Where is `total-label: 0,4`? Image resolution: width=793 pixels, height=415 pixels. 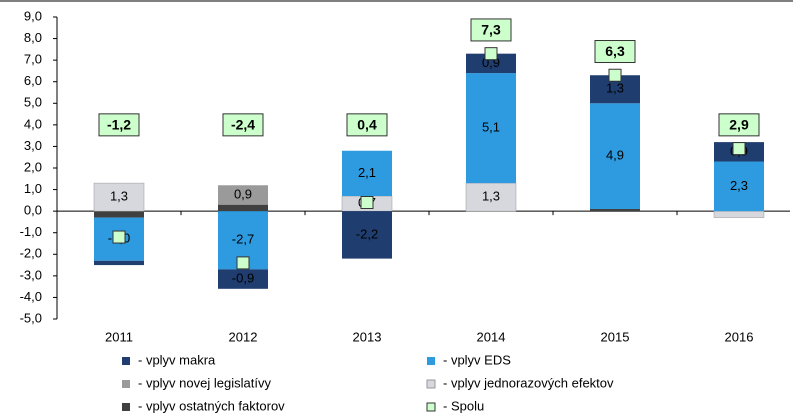 total-label: 0,4 is located at coordinates (367, 125).